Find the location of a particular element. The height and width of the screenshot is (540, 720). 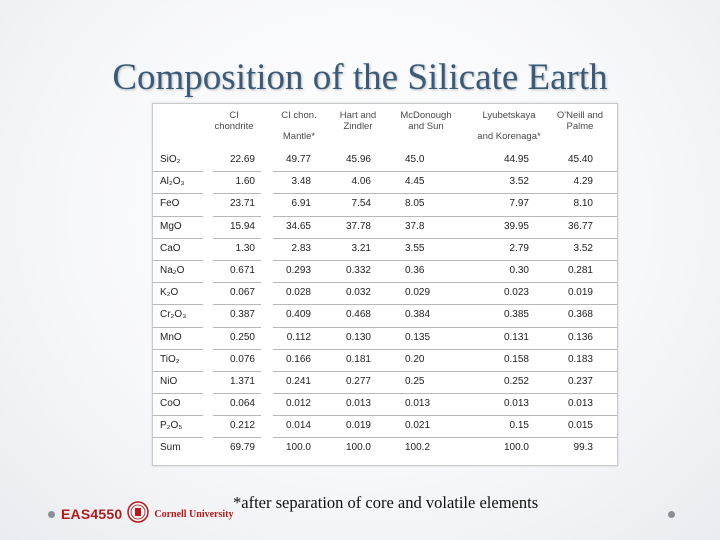

table-row: MgO 15.94 34.65 37.78 37.8 39.95 36.77 is located at coordinates (385, 228).